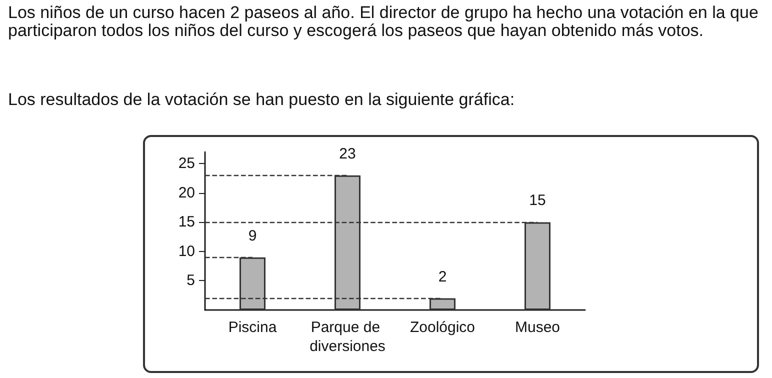 The width and height of the screenshot is (772, 378). What do you see at coordinates (186, 251) in the screenshot?
I see `y-tick-label: 10` at bounding box center [186, 251].